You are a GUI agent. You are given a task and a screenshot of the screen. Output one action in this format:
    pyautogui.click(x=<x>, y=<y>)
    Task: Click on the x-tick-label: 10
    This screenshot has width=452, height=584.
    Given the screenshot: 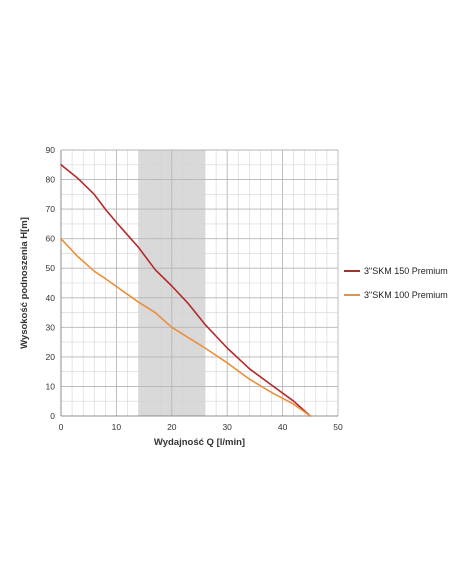 What is the action you would take?
    pyautogui.click(x=117, y=427)
    